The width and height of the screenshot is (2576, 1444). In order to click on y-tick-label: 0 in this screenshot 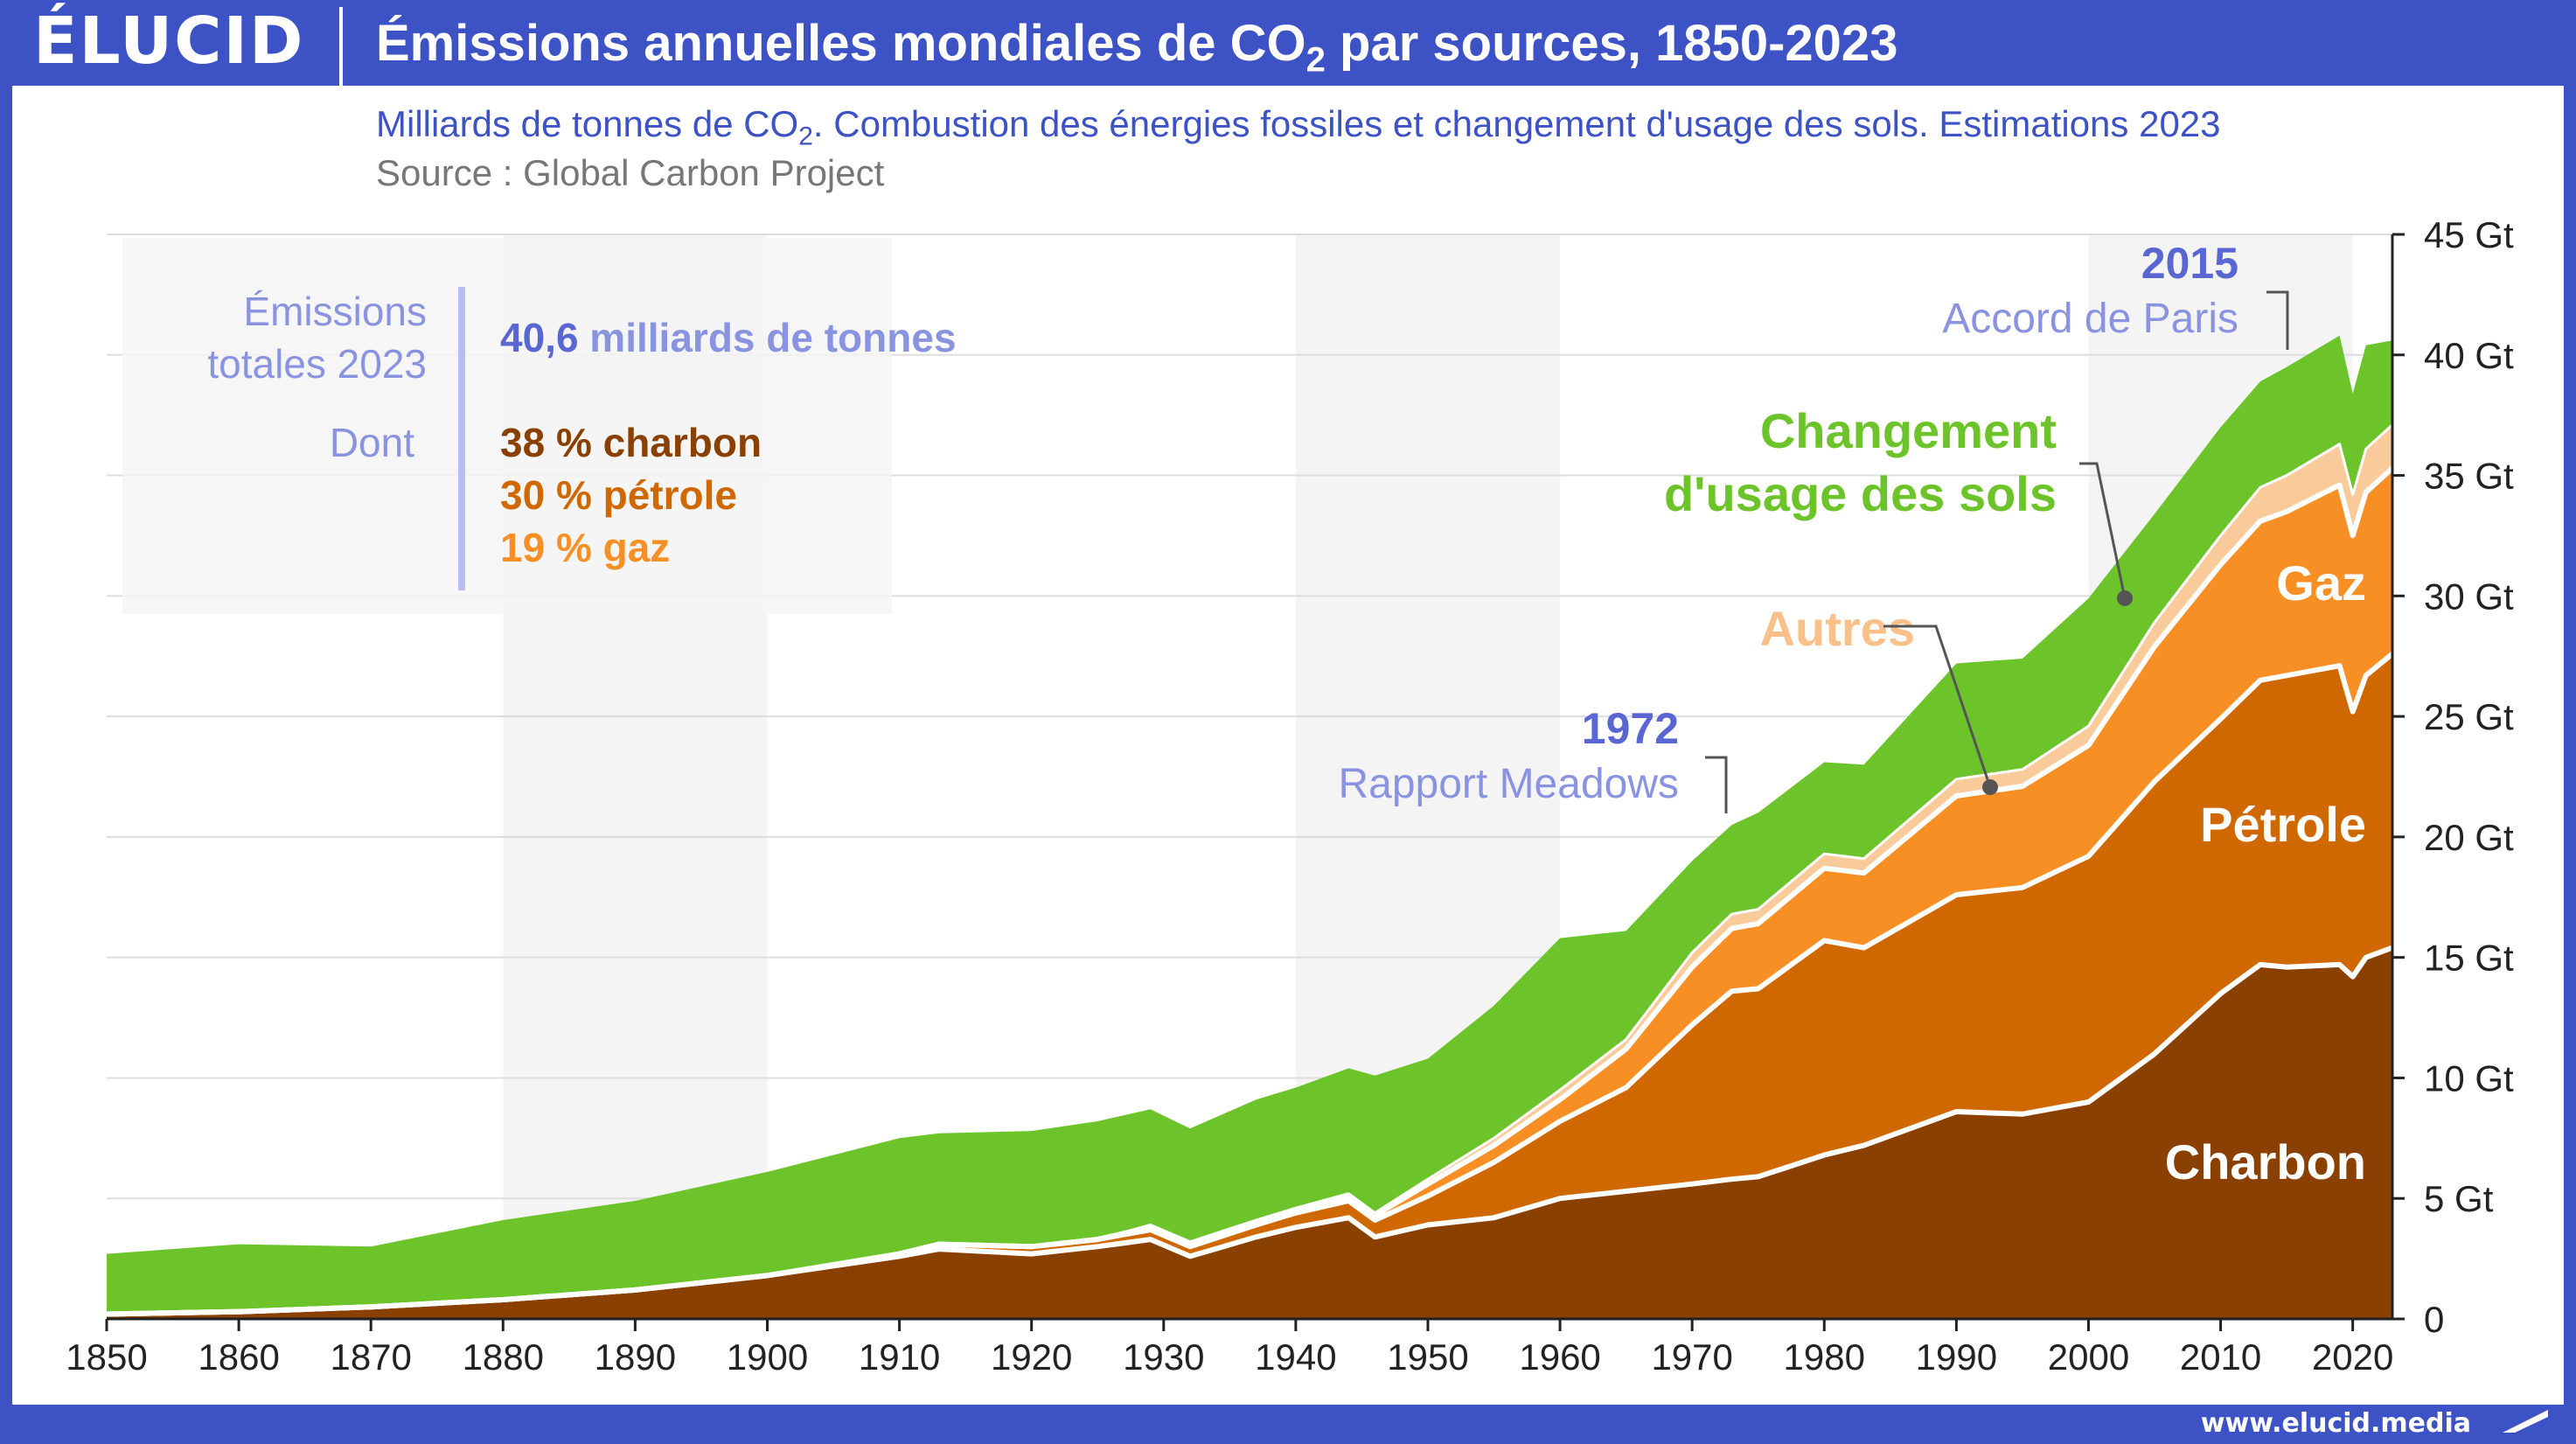, I will do `click(2434, 1319)`.